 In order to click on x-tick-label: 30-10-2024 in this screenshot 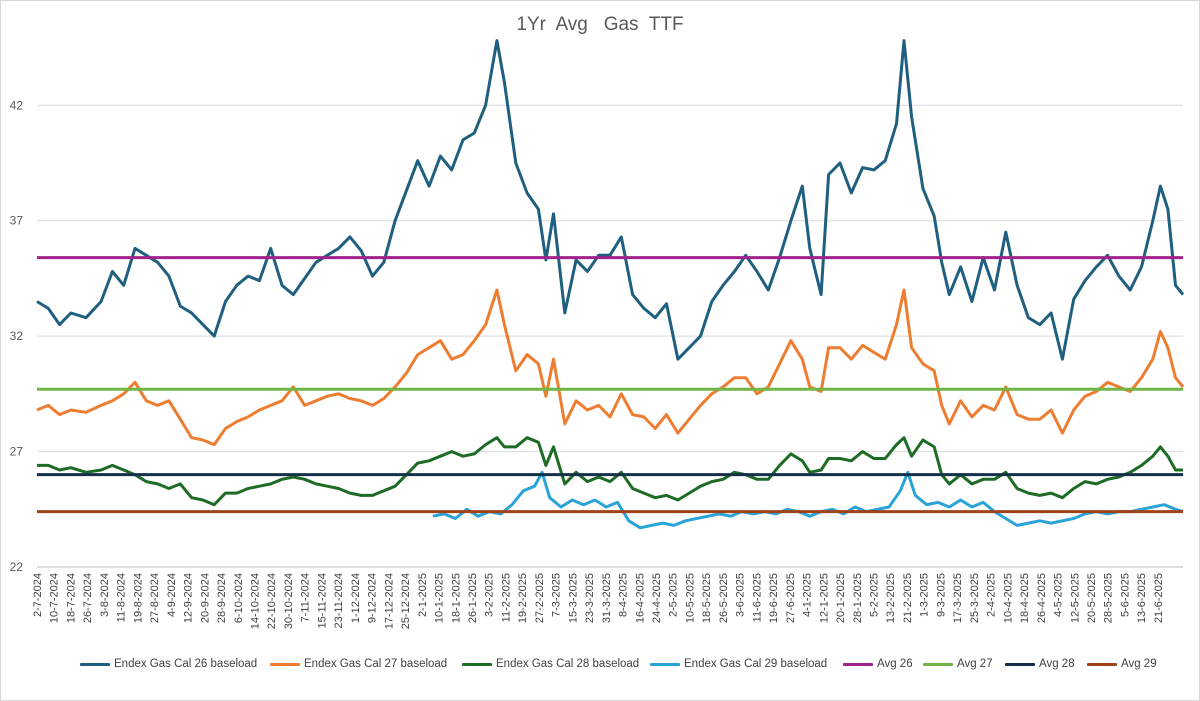, I will do `click(289, 601)`.